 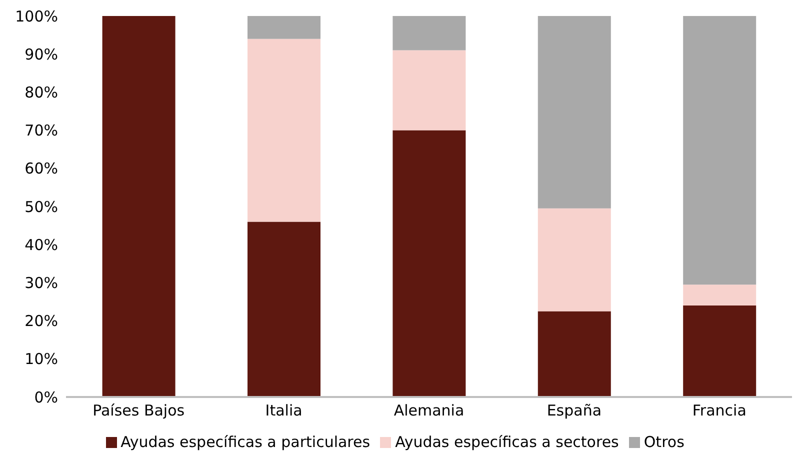 I want to click on x-tick-label: Italia, so click(x=283, y=411).